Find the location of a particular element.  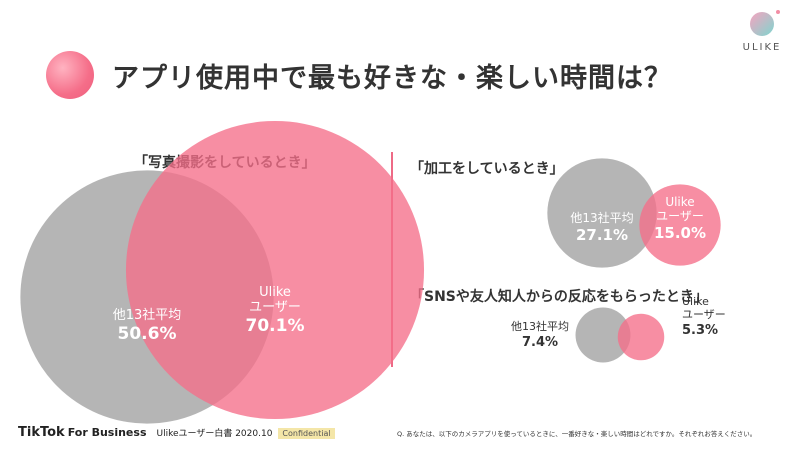

ulike-logo: ULIKE is located at coordinates (762, 33).